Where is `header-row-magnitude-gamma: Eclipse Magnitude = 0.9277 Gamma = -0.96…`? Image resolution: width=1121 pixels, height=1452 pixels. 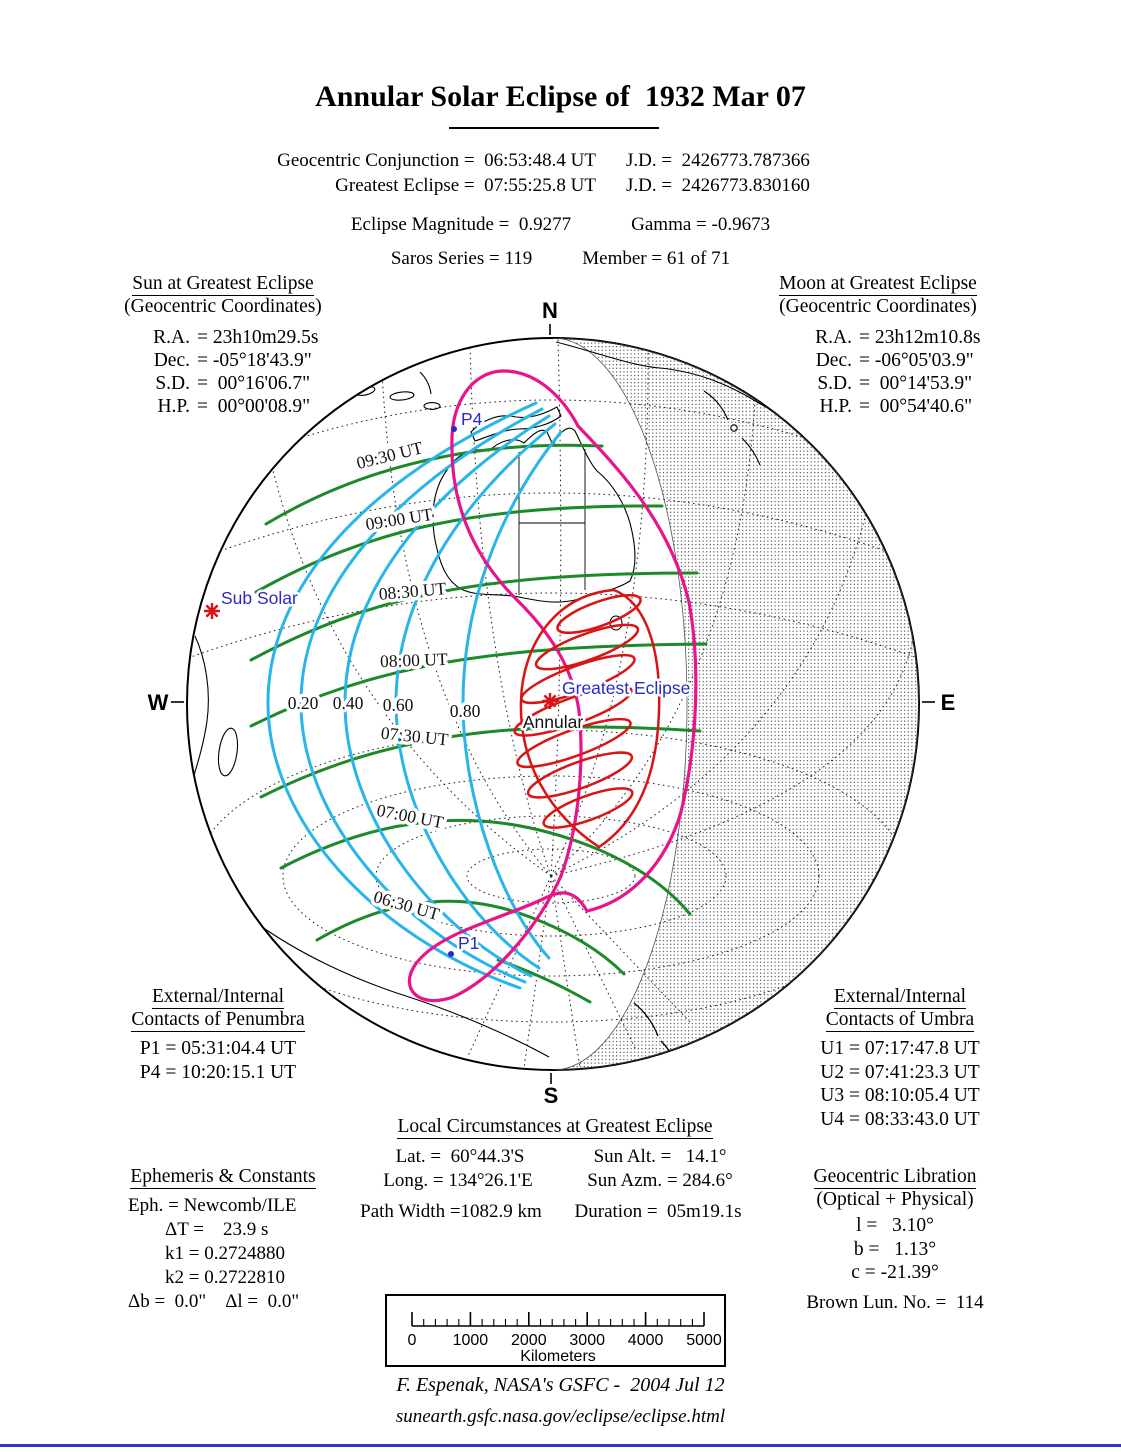
header-row-magnitude-gamma: Eclipse Magnitude = 0.9277 Gamma = -0.96… is located at coordinates (560, 225).